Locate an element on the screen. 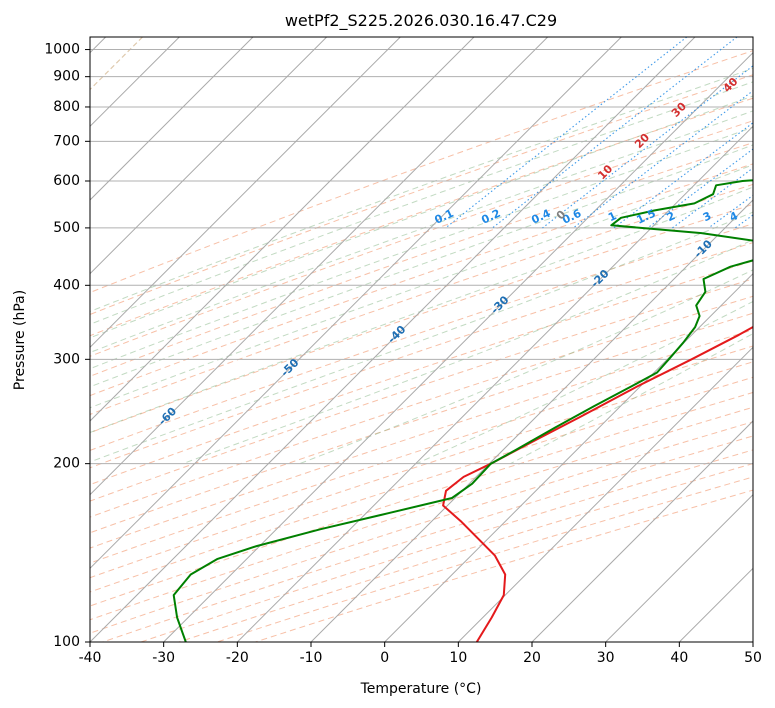  y-tick-label: 1000 is located at coordinates (62, 50).